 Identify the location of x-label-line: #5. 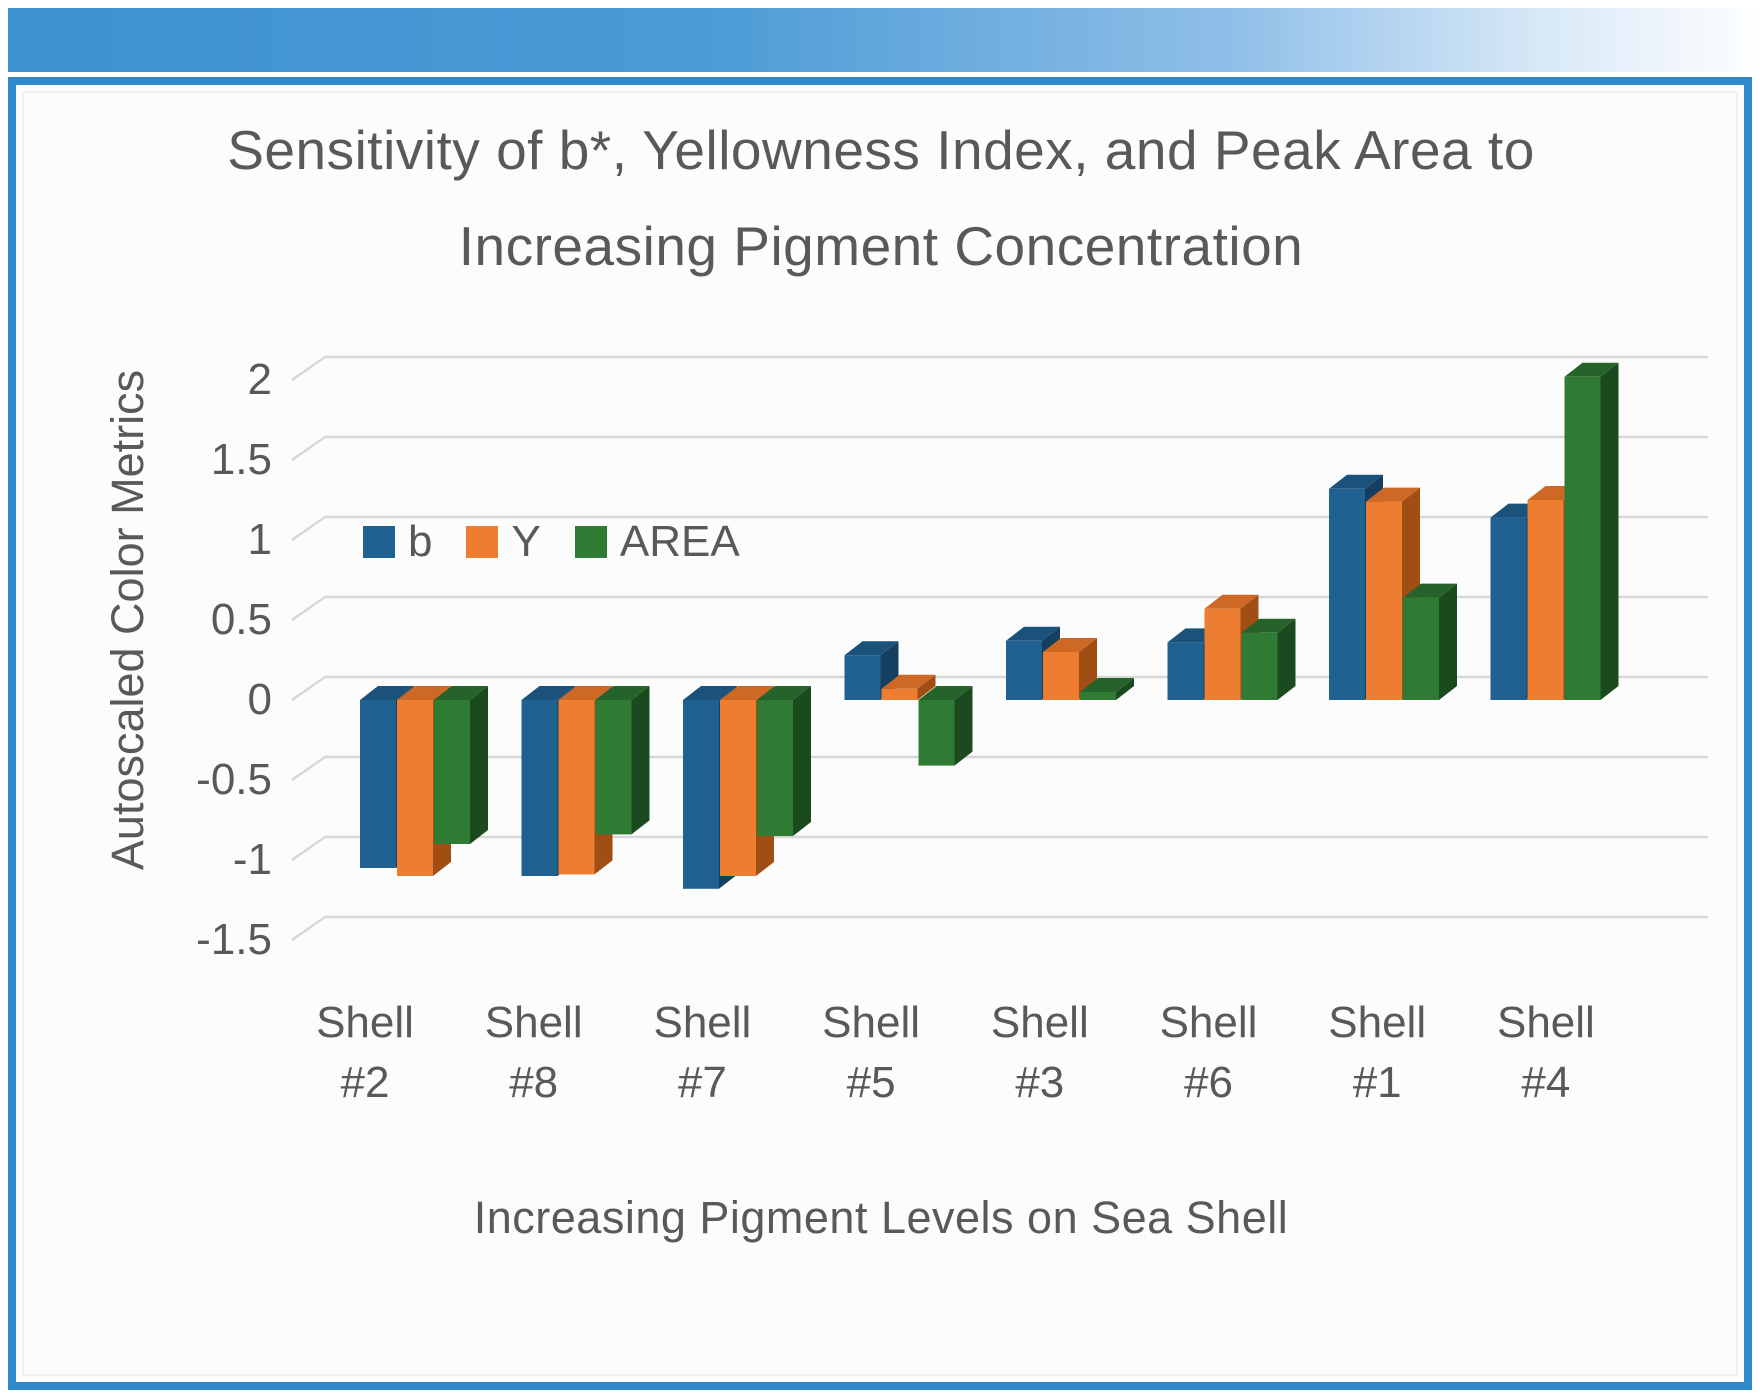
(871, 1082).